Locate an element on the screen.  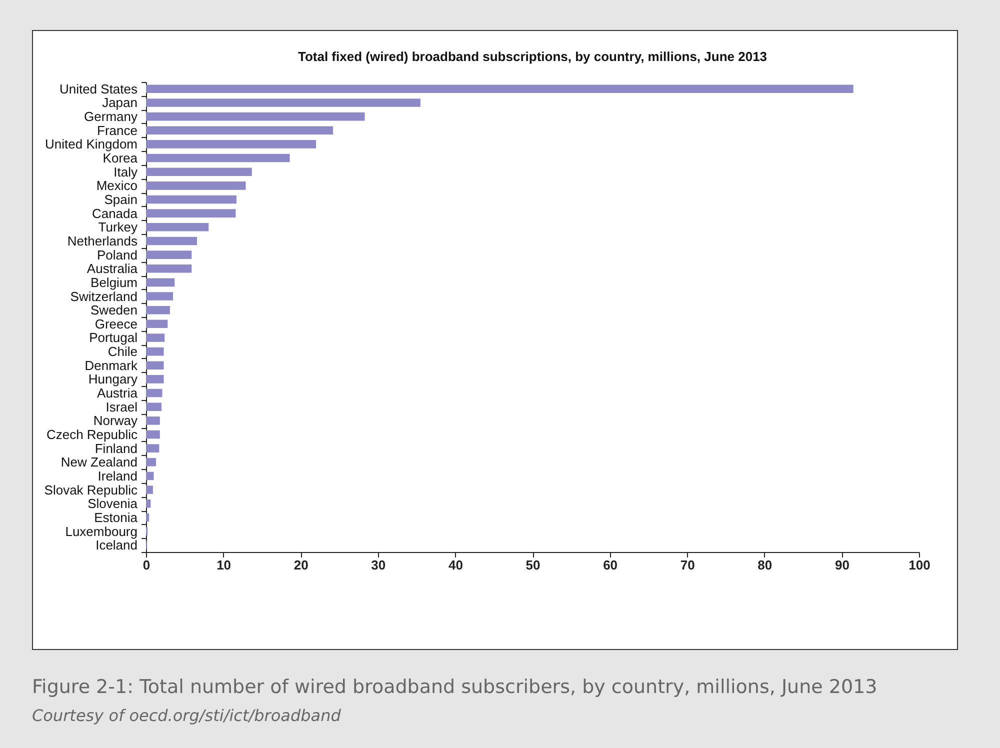
y-tick-label: Sweden is located at coordinates (114, 310).